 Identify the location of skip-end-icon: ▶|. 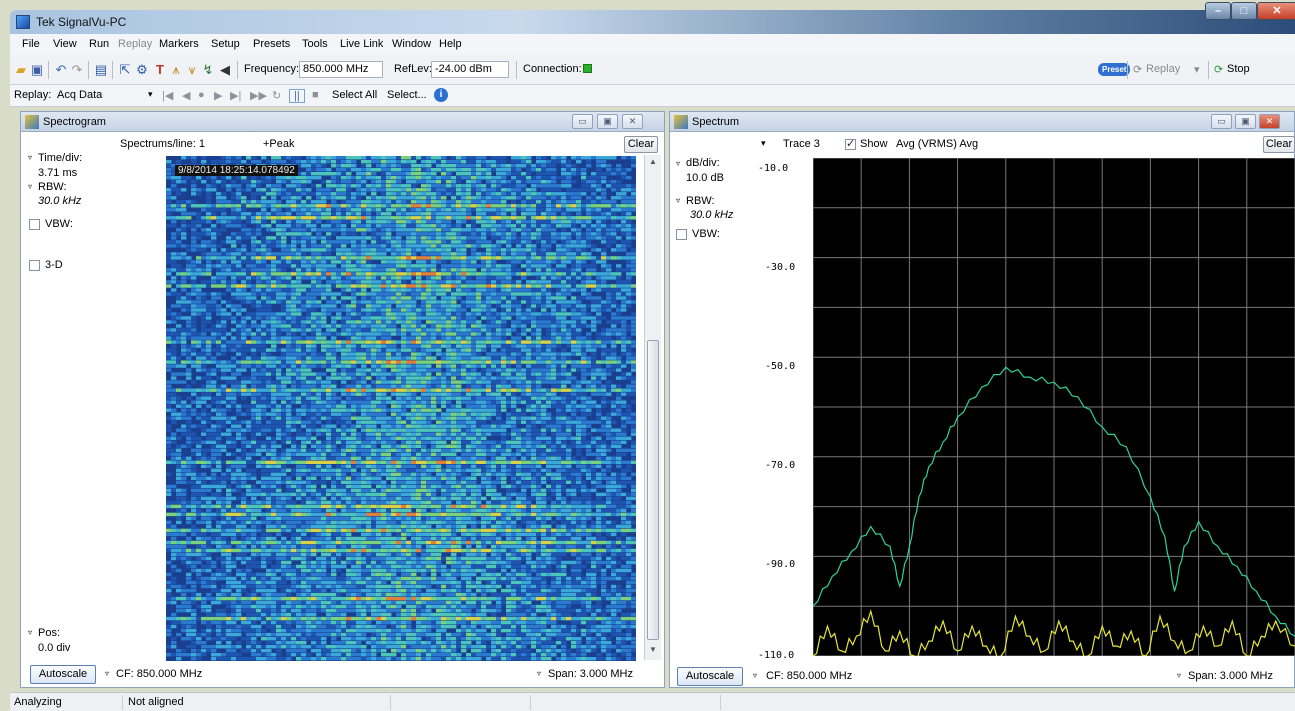
(236, 96).